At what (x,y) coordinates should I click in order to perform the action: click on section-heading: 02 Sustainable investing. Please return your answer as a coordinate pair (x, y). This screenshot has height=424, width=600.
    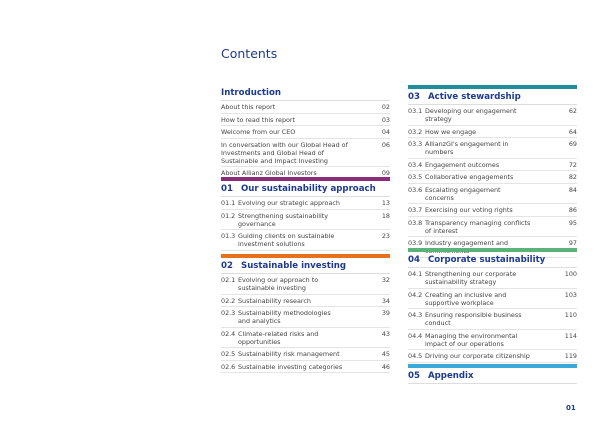
    Looking at the image, I should click on (305, 266).